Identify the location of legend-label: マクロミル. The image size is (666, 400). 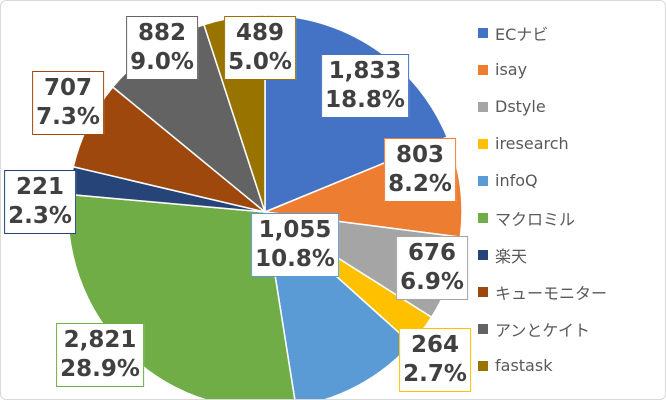
(535, 219).